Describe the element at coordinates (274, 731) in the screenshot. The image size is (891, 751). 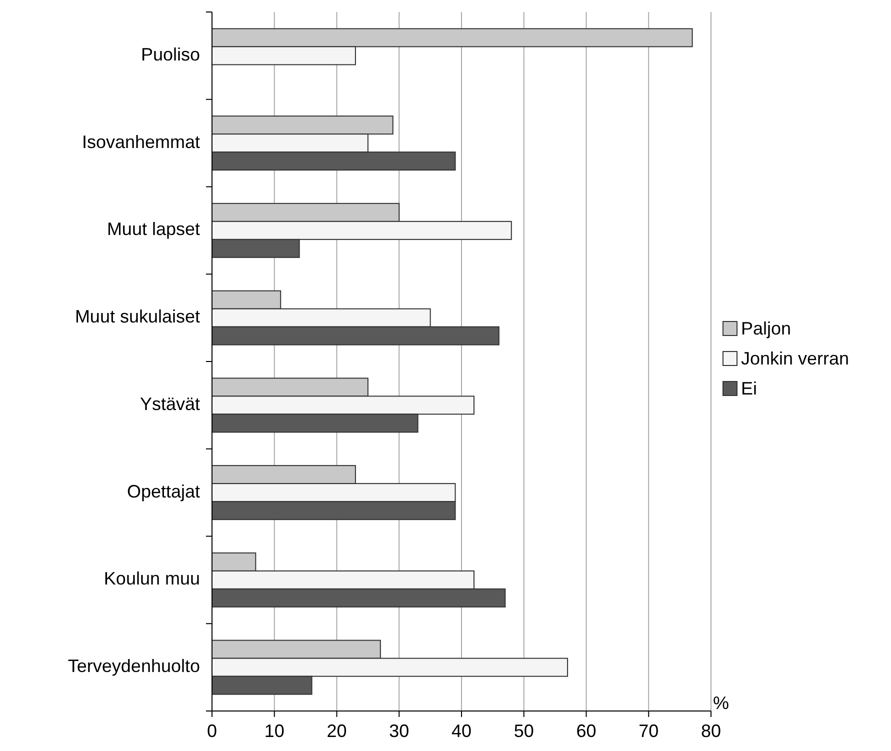
I see `x-tick-label: 10` at that location.